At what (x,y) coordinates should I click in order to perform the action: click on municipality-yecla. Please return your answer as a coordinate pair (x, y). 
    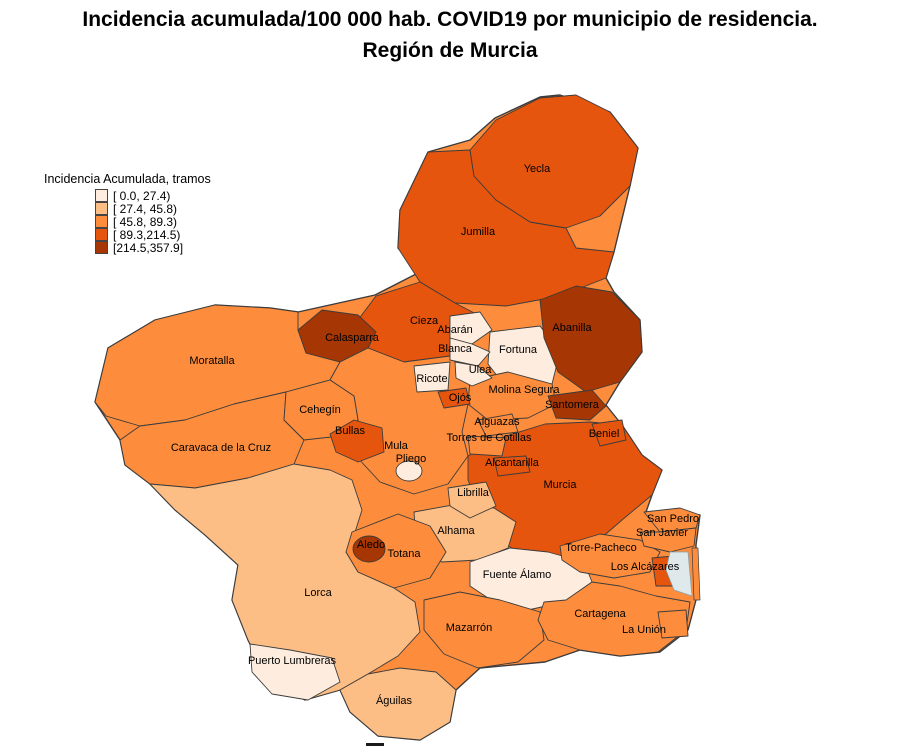
    Looking at the image, I should click on (554, 161).